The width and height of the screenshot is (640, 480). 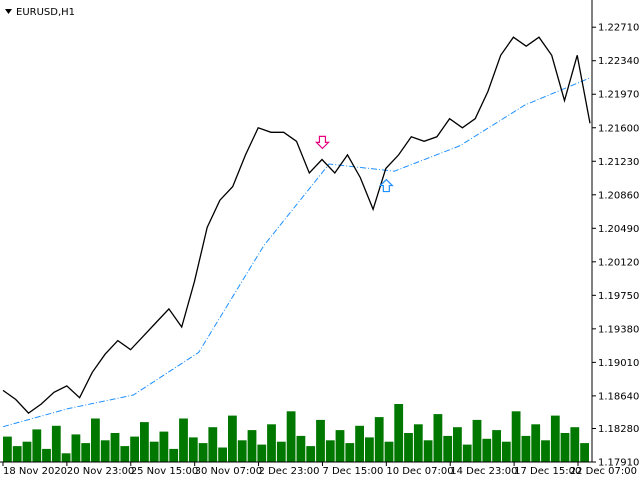 What do you see at coordinates (618, 363) in the screenshot?
I see `y-tick-label: 1.19010` at bounding box center [618, 363].